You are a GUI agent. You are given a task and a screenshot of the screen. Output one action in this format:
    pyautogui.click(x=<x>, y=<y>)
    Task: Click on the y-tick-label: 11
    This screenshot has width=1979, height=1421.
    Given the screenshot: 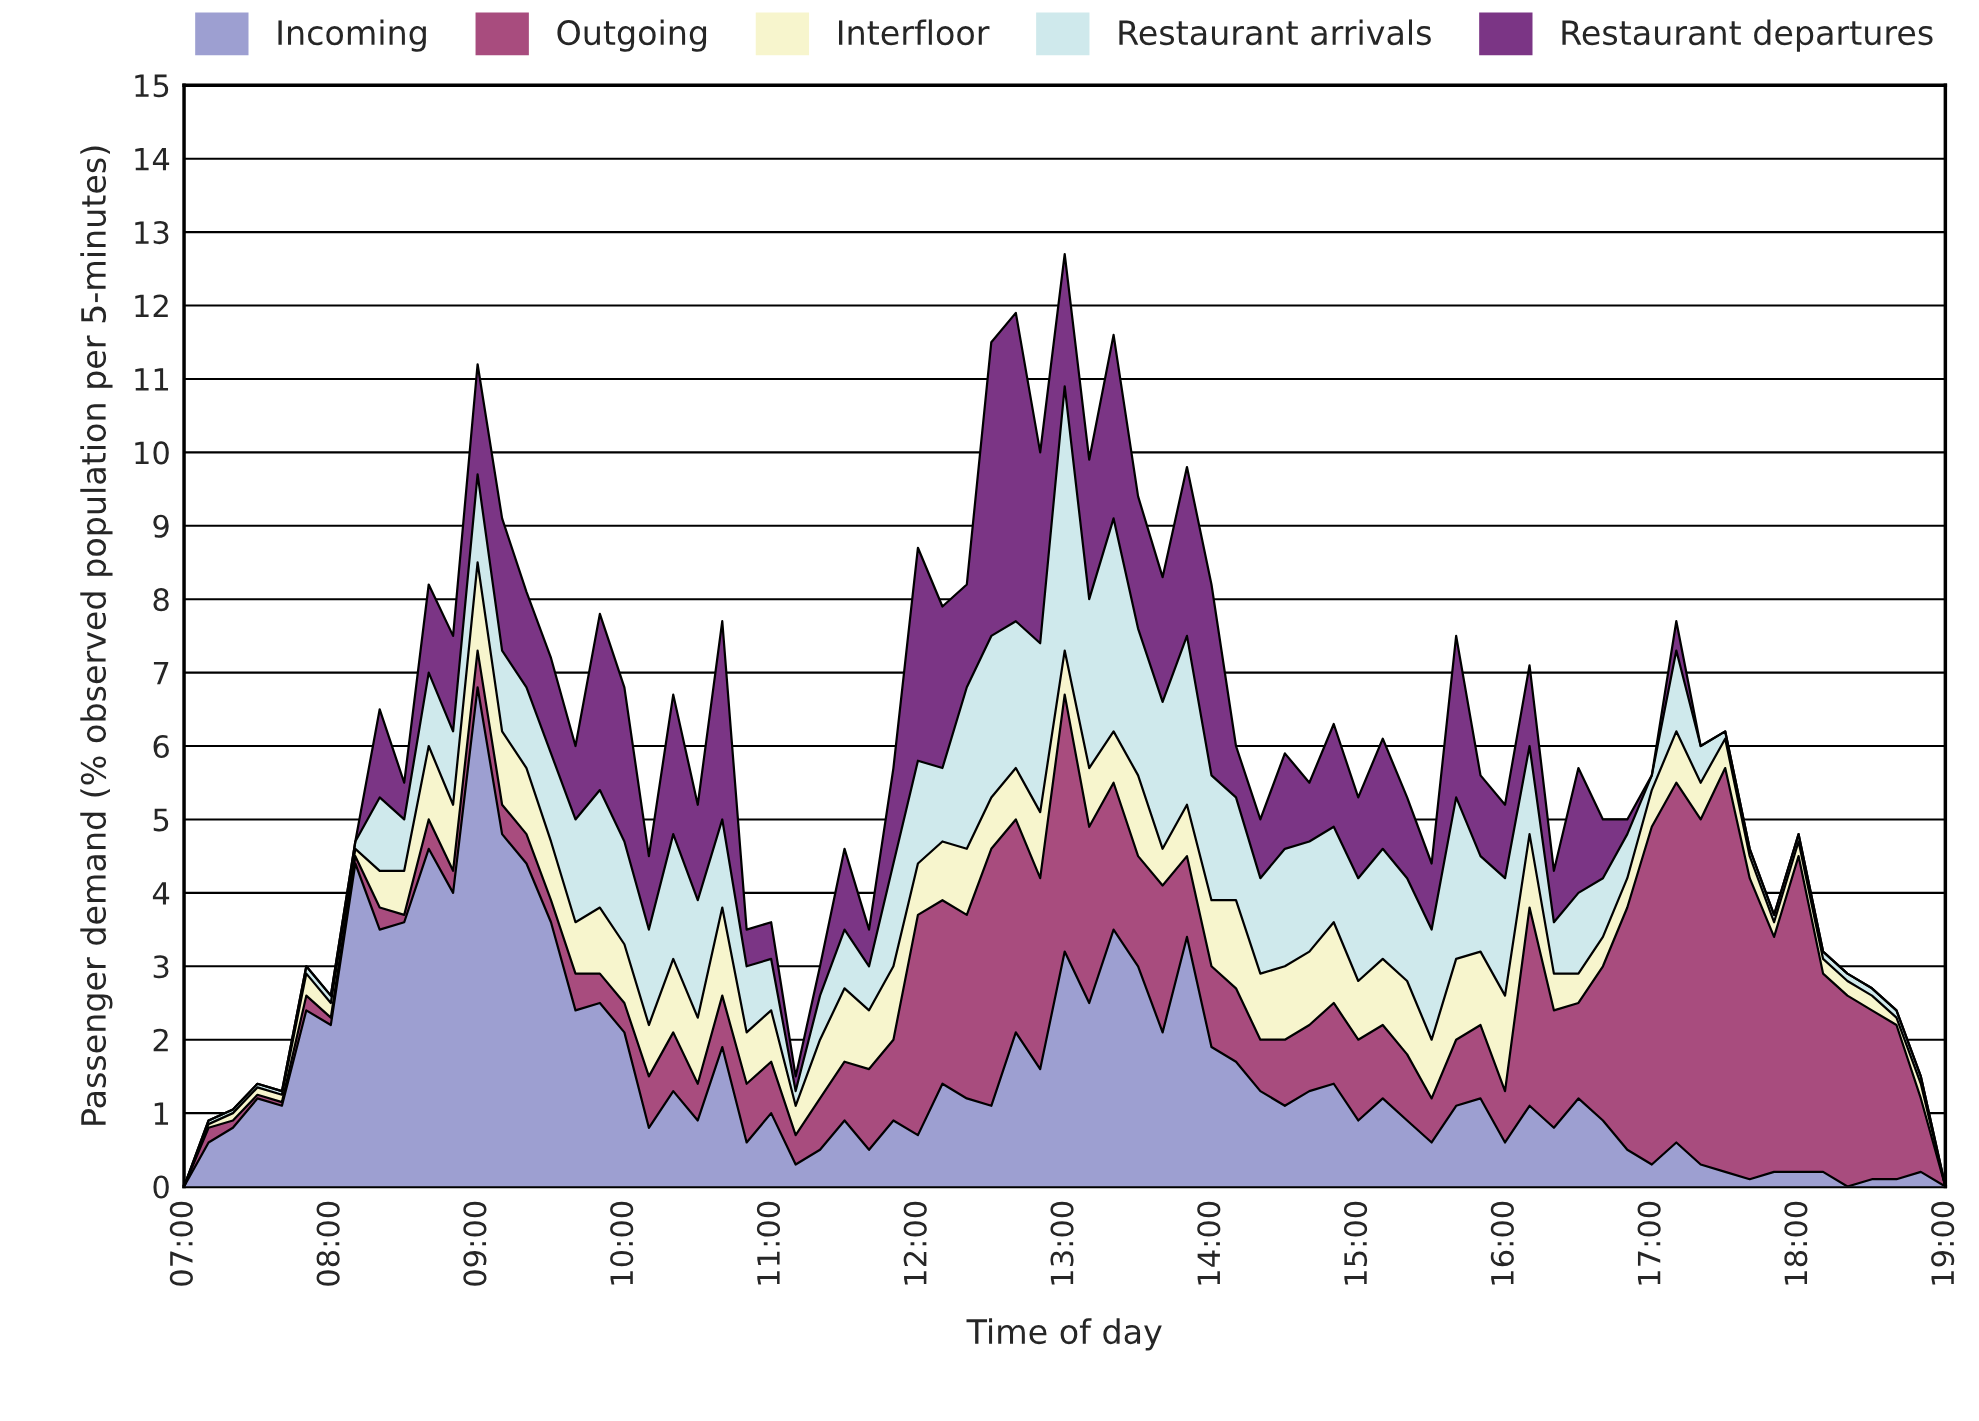 What is the action you would take?
    pyautogui.click(x=152, y=379)
    